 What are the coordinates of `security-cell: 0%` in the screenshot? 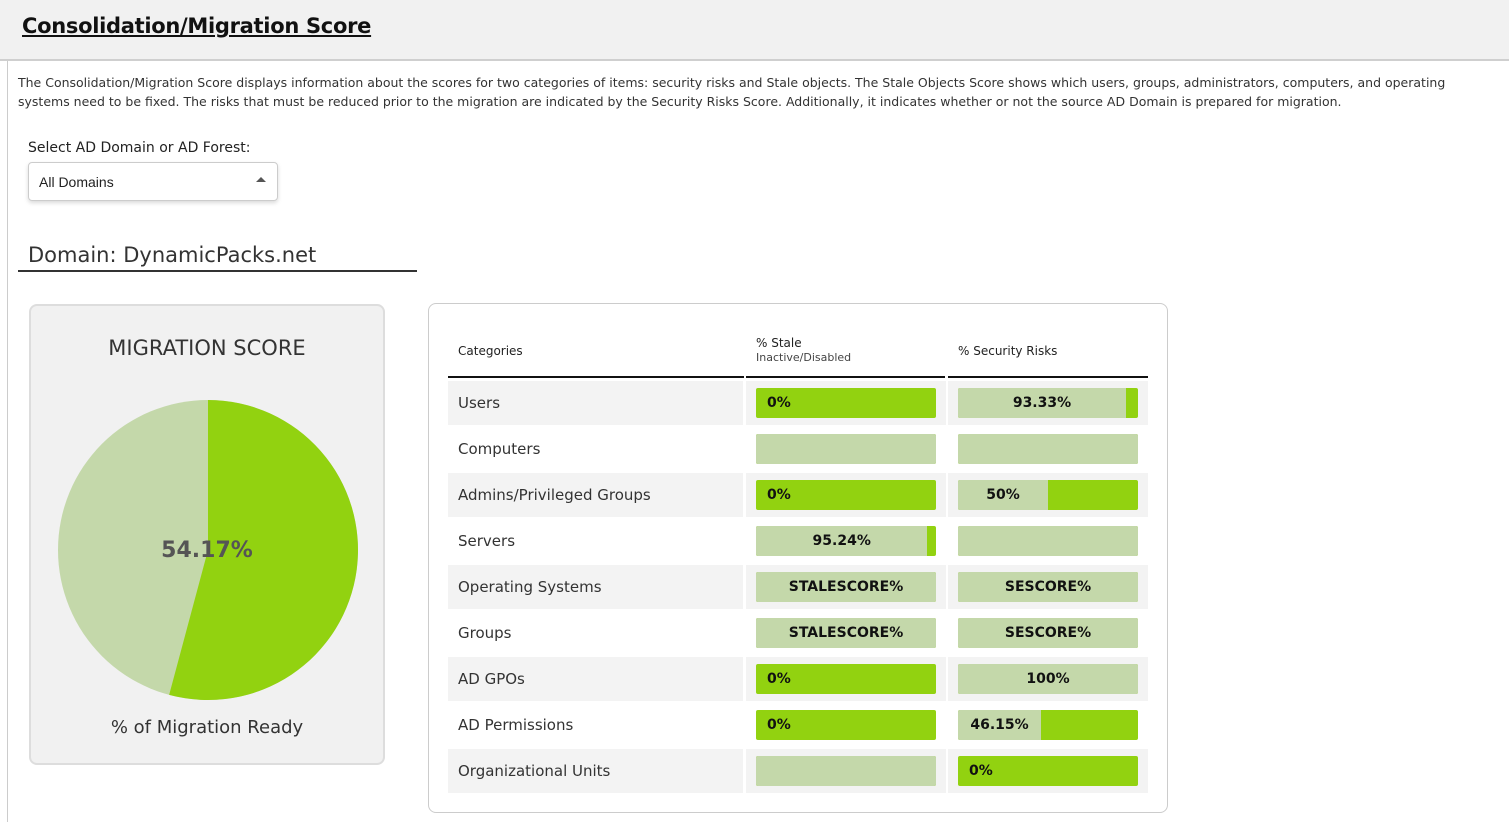 It's located at (1048, 771).